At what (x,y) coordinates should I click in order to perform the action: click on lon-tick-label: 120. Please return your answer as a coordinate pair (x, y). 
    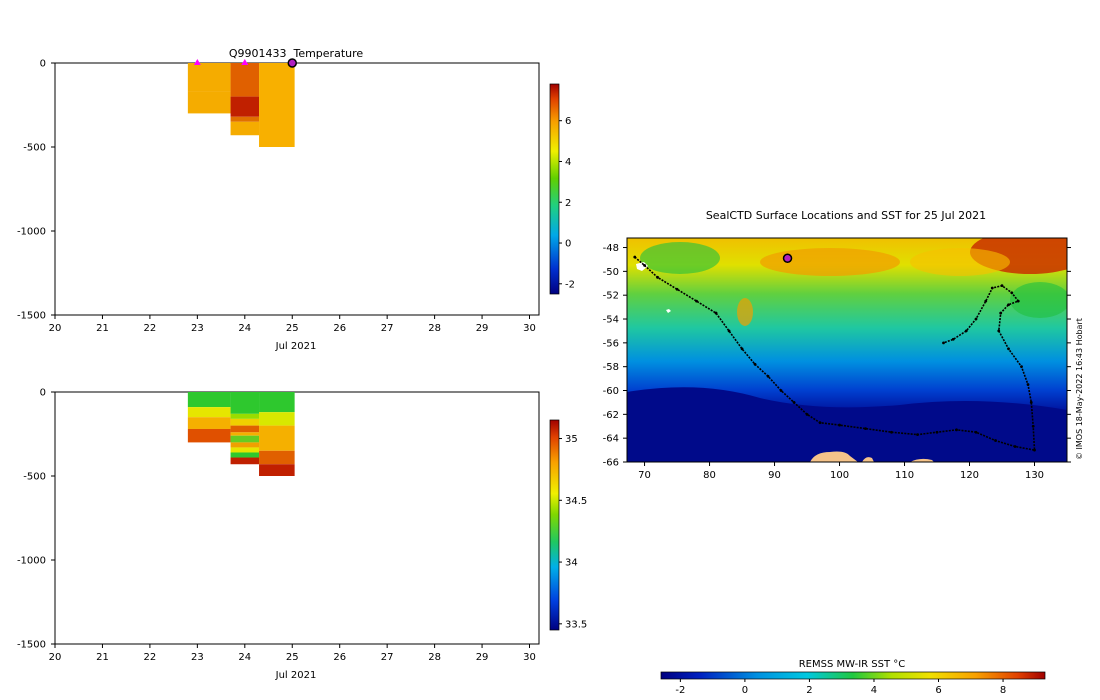
    Looking at the image, I should click on (969, 475).